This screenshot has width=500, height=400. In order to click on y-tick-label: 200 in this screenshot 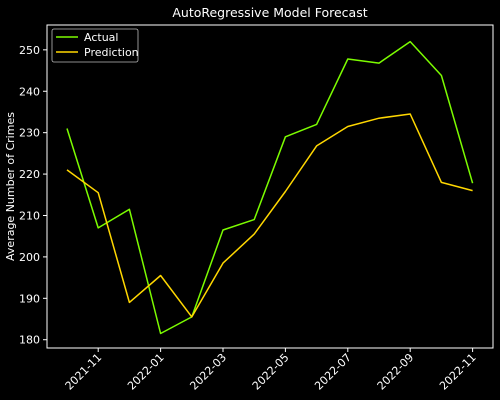, I will do `click(29, 257)`.